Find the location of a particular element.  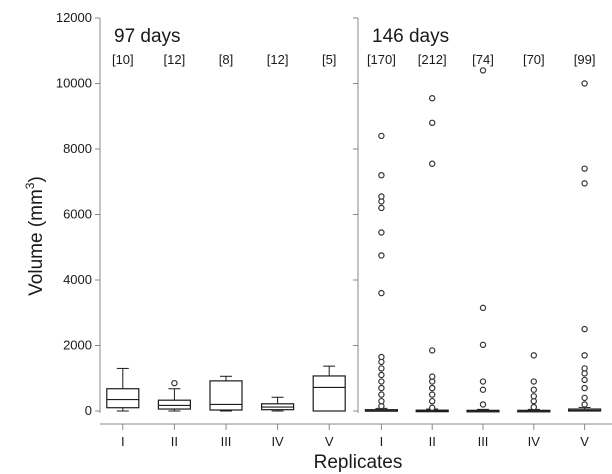

box-group: [99] is located at coordinates (584, 232).